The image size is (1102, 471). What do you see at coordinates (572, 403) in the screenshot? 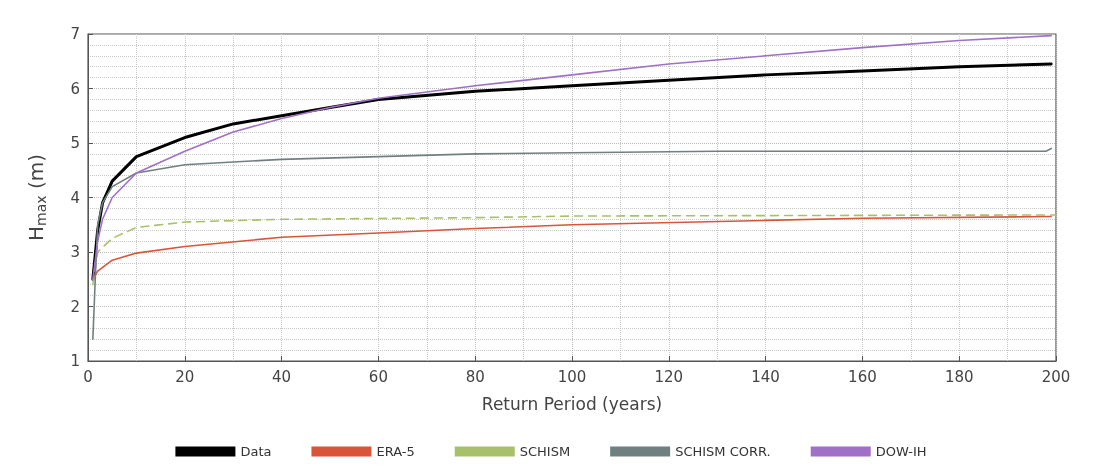
I see `x-axis-title: Return Period (years)` at bounding box center [572, 403].